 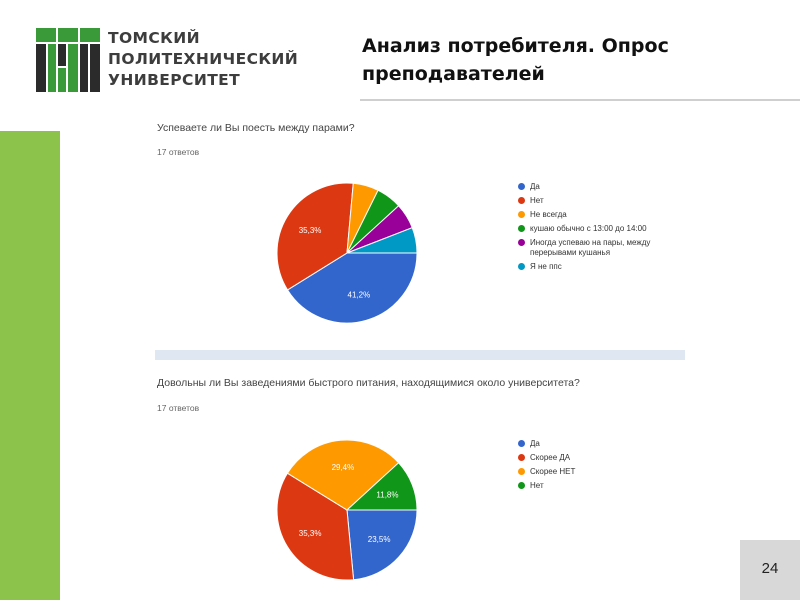 I want to click on legend-label: Скорее ДА, so click(x=550, y=457).